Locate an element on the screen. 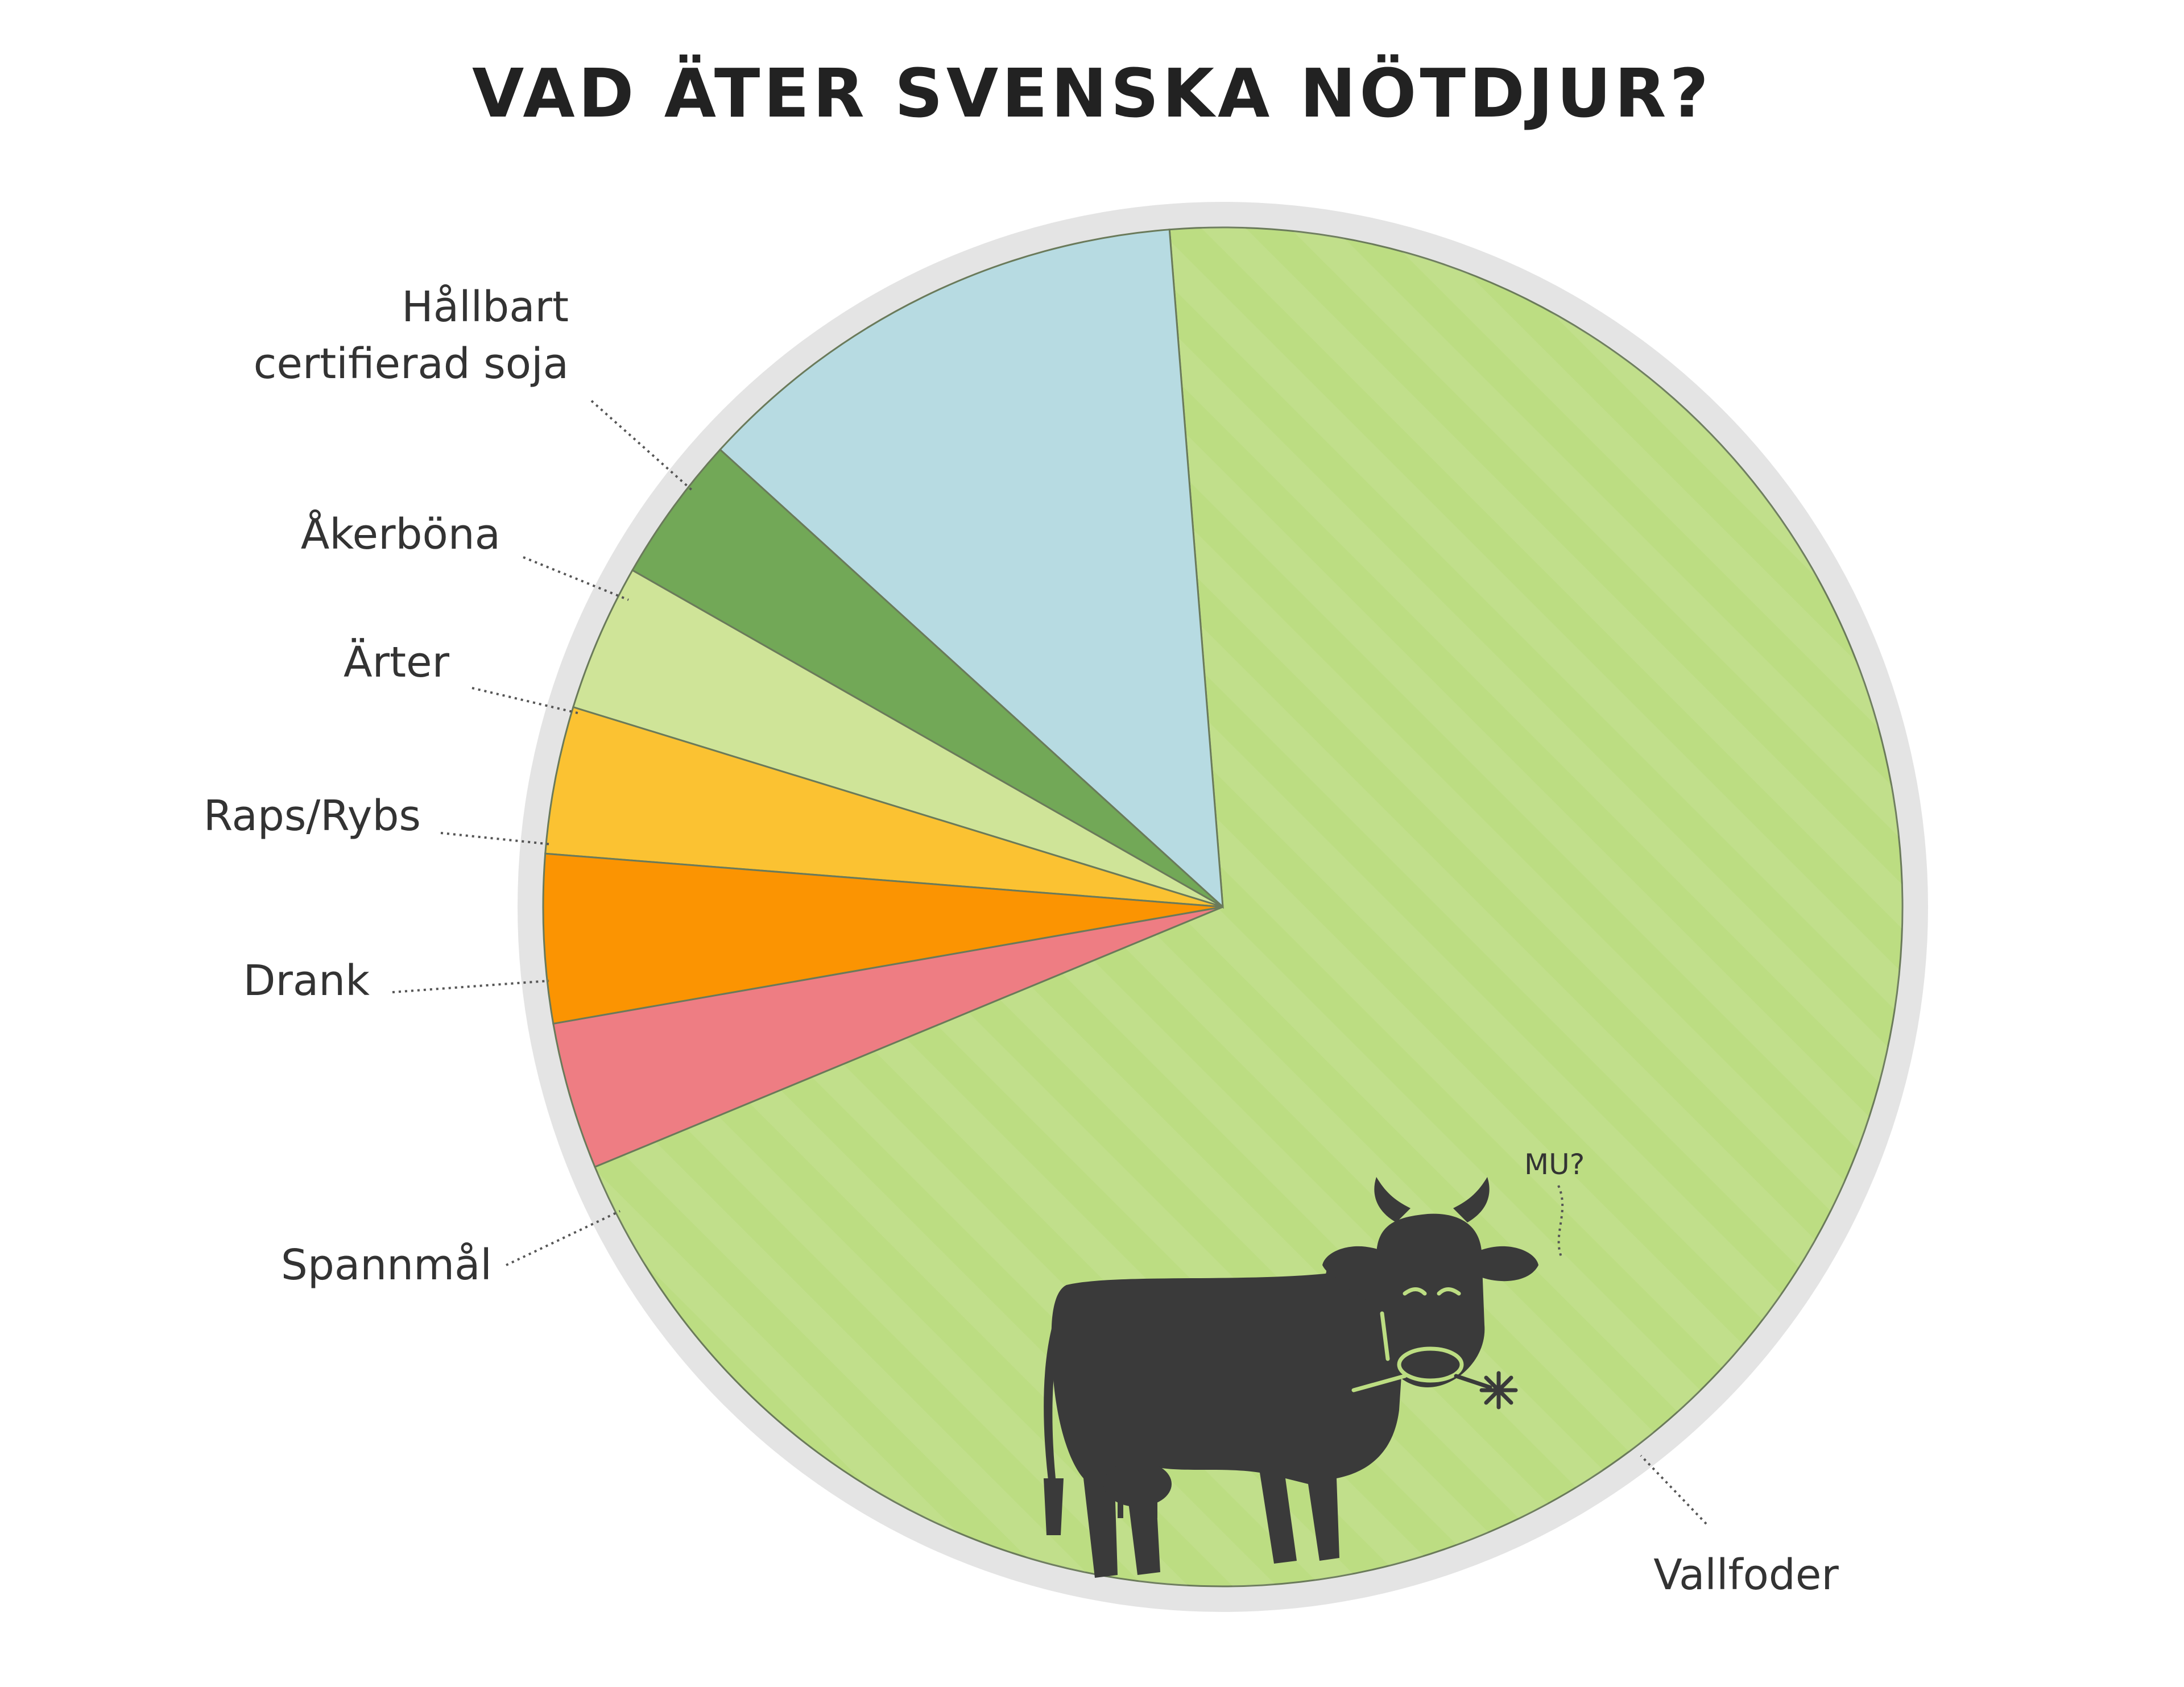  pie-slice-spannmål is located at coordinates (971, 569).